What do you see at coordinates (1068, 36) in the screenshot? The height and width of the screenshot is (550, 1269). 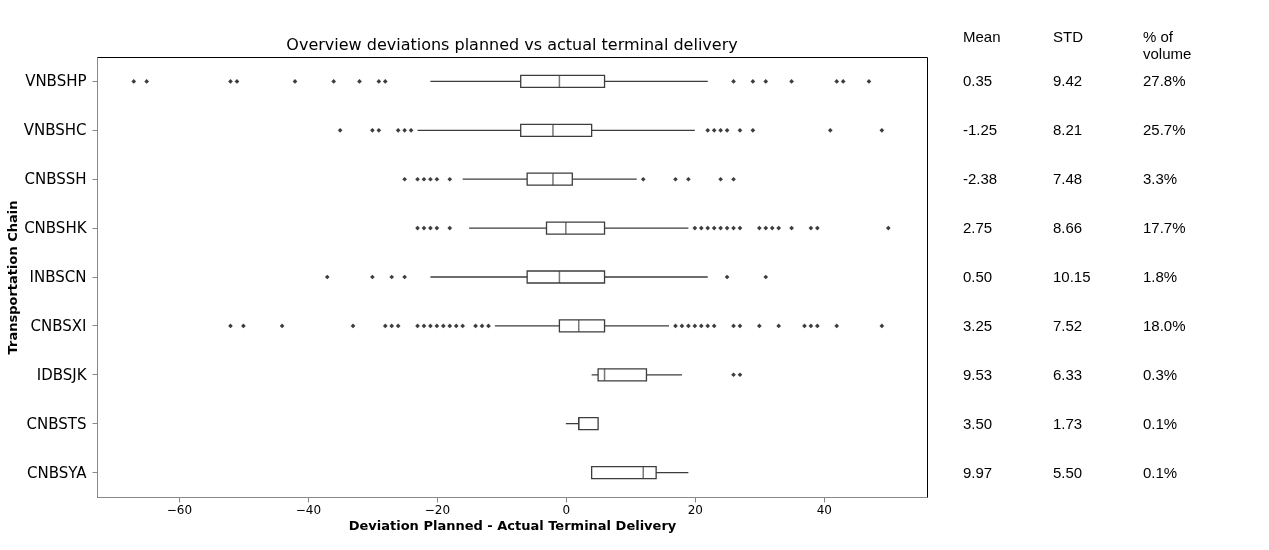 I see `text: STD` at bounding box center [1068, 36].